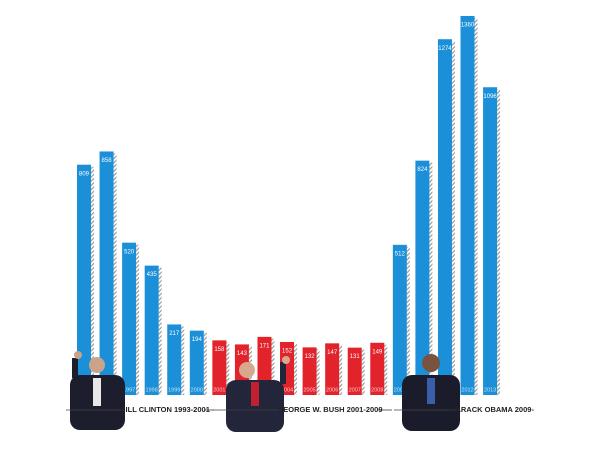 This screenshot has height=453, width=596. I want to click on value-label: 824, so click(422, 170).